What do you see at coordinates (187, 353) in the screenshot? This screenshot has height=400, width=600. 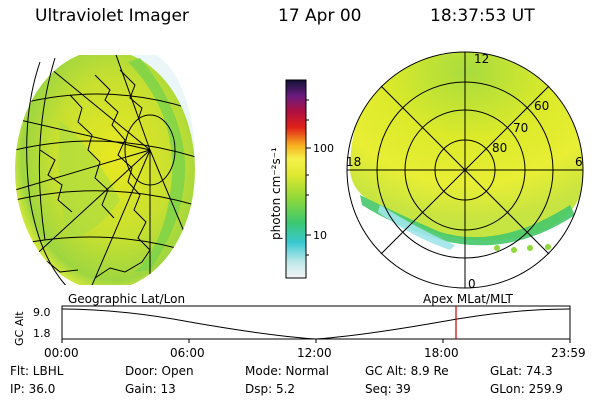 I see `xtick-0600: 06:00` at bounding box center [187, 353].